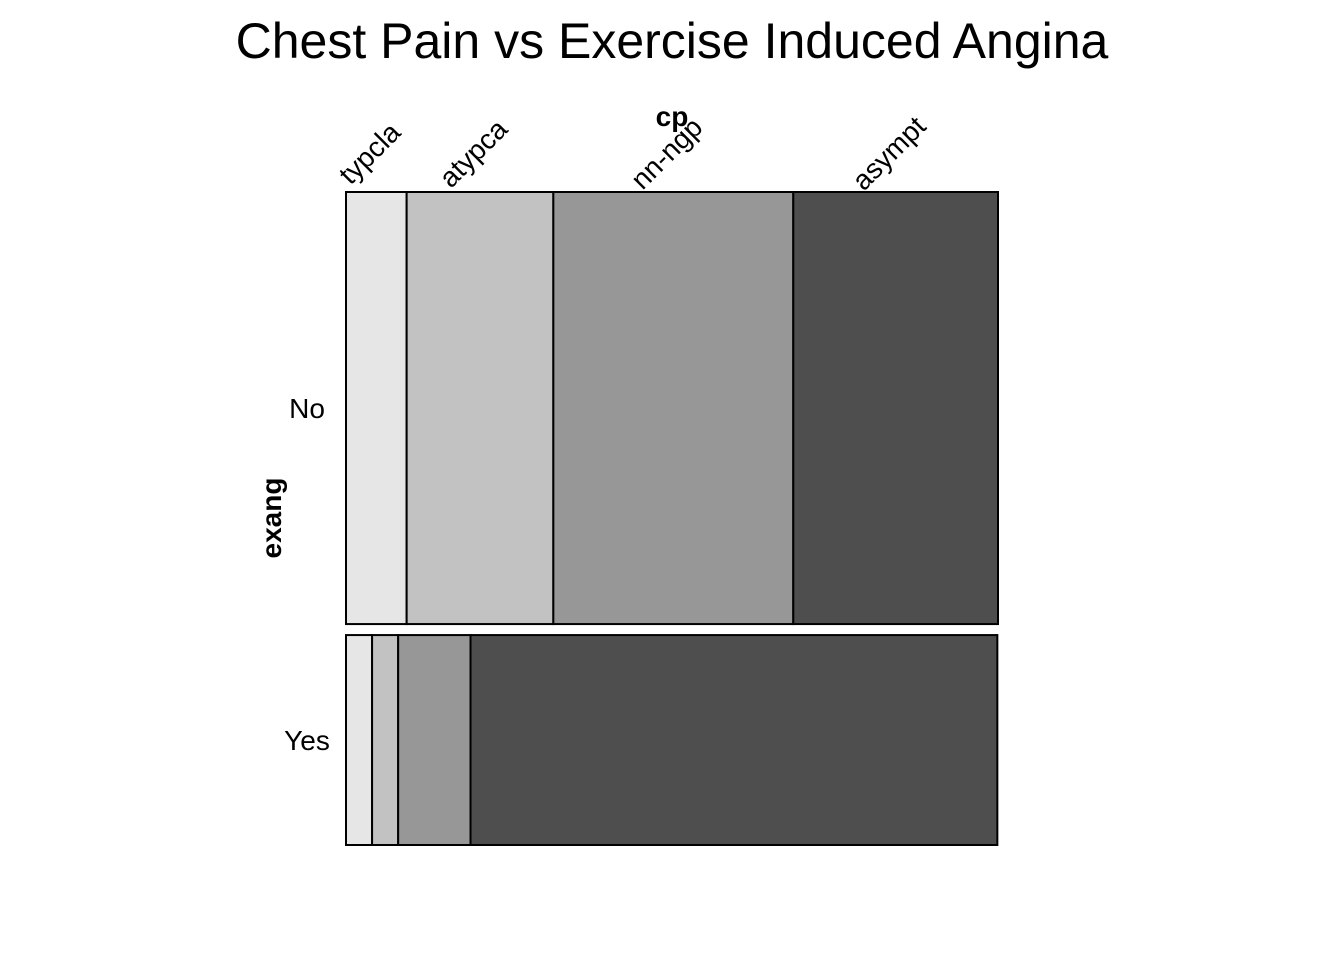 This screenshot has height=960, width=1344. Describe the element at coordinates (672, 116) in the screenshot. I see `x-axis-title: cp` at that location.